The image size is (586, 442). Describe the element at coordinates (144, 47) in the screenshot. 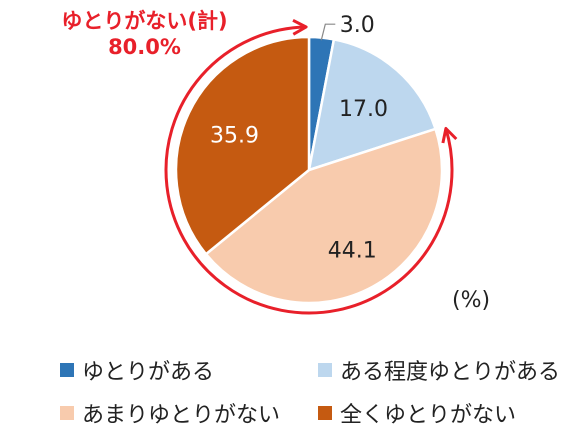

I see `annotation-value: 80.0%` at that location.